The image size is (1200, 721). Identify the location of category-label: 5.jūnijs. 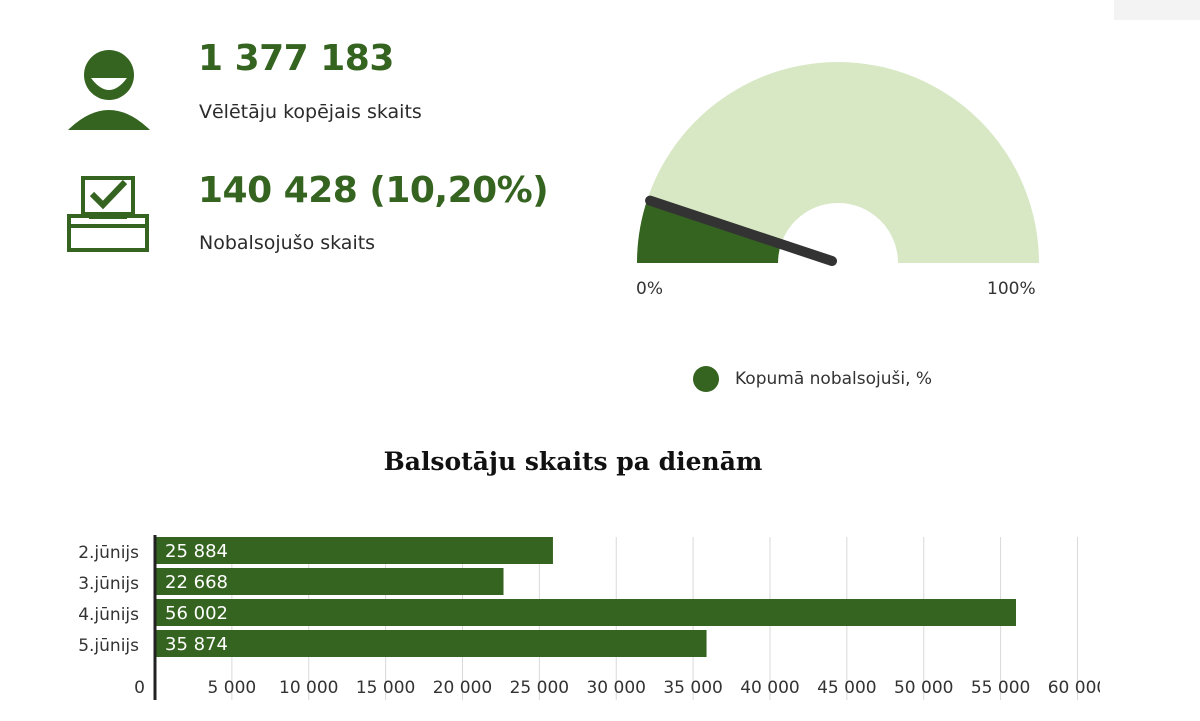
(108, 646).